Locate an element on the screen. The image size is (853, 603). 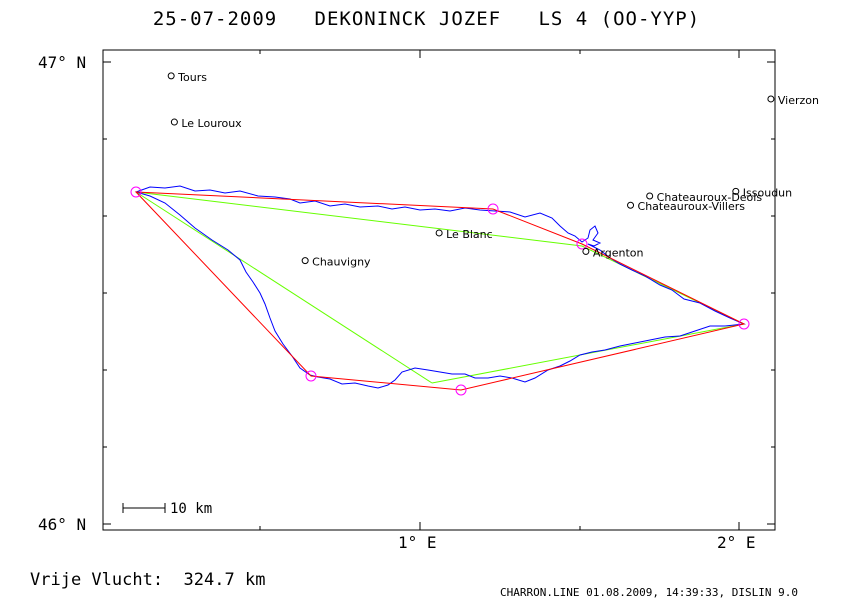
town-label: Chauvigny is located at coordinates (341, 262).